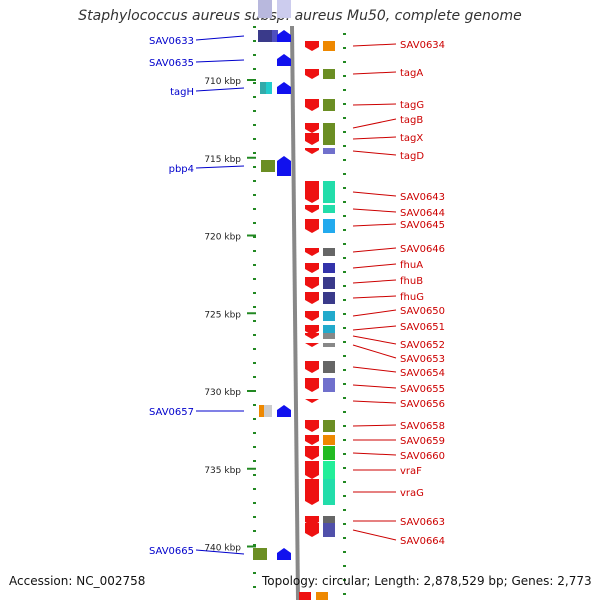 The image size is (600, 600). I want to click on gene-label-right: tagB, so click(411, 120).